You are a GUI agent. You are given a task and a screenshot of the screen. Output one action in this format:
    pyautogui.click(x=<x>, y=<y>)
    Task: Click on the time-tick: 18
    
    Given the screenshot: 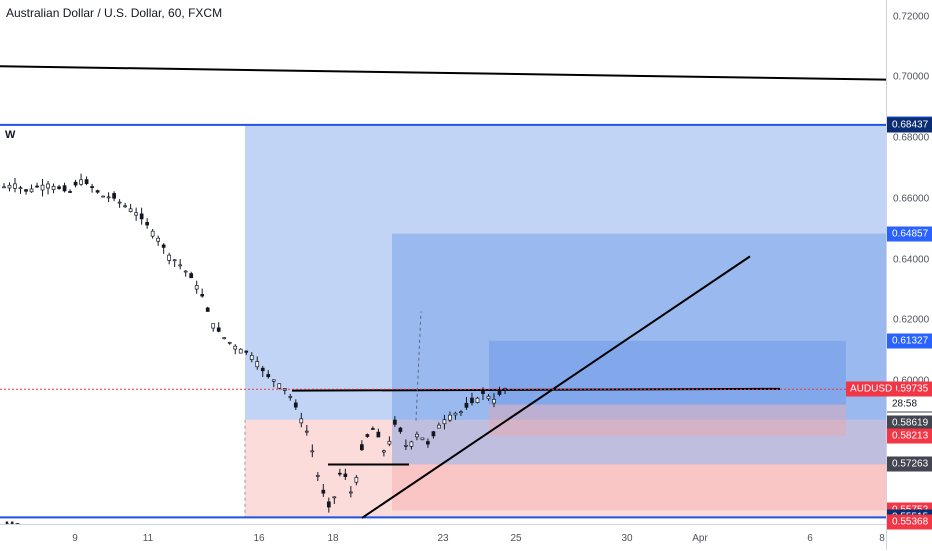 What is the action you would take?
    pyautogui.click(x=333, y=538)
    